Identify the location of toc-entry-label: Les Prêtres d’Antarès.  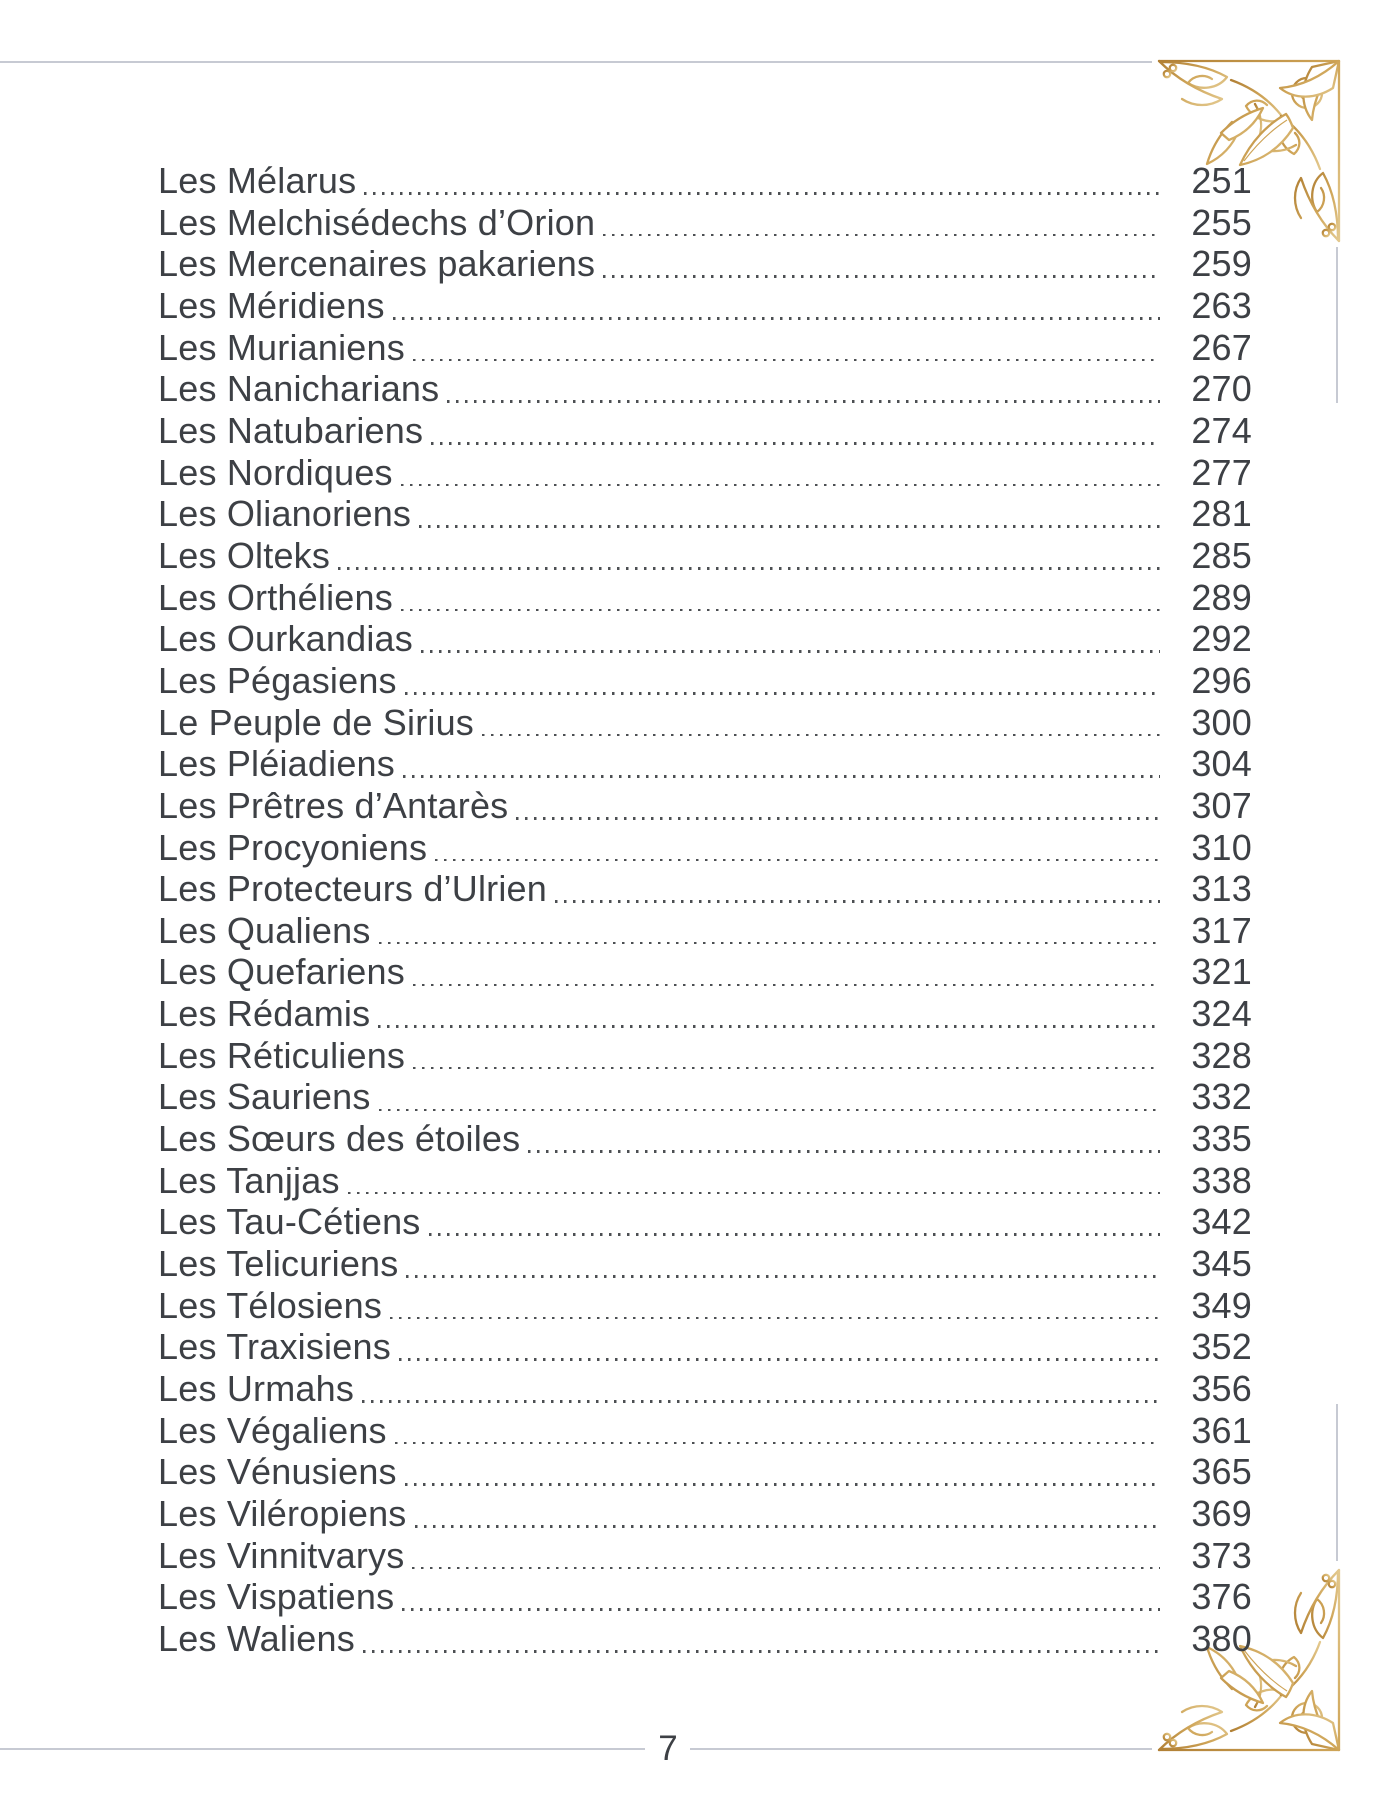
(333, 805).